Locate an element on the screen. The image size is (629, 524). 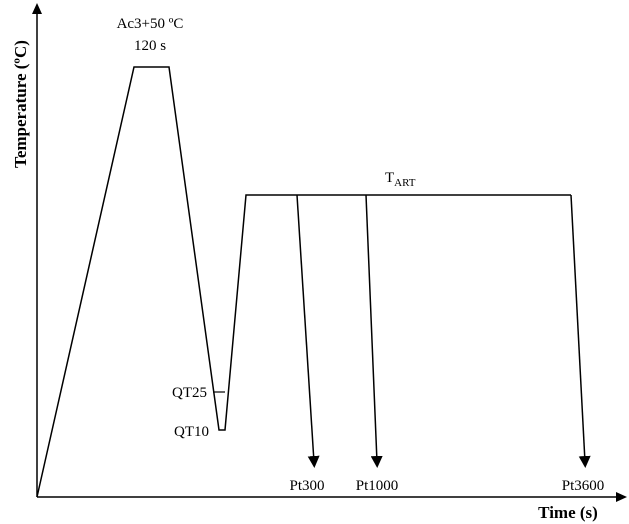
x-axis-arrowhead is located at coordinates (621, 497).